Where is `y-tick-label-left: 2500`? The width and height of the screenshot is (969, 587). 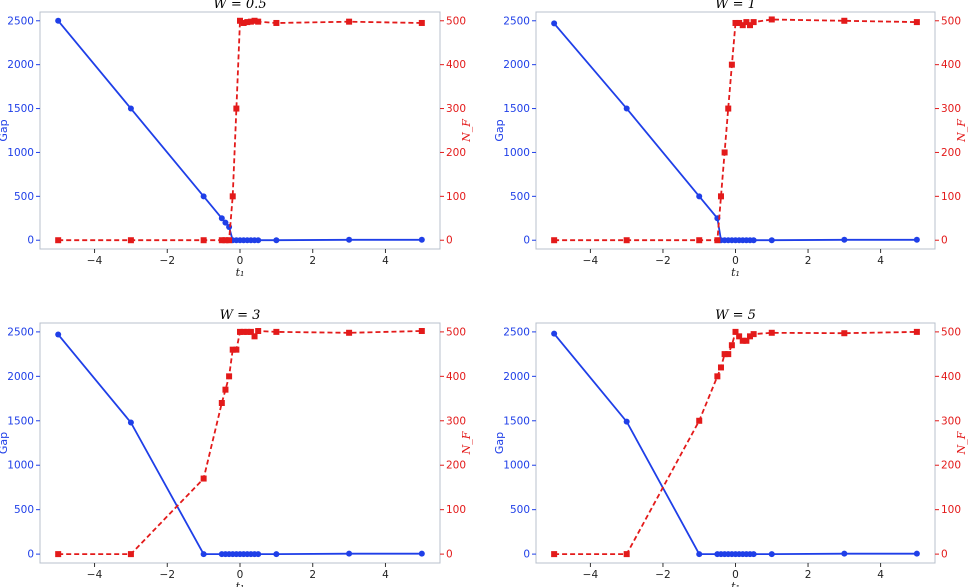 y-tick-label-left: 2500 is located at coordinates (516, 21).